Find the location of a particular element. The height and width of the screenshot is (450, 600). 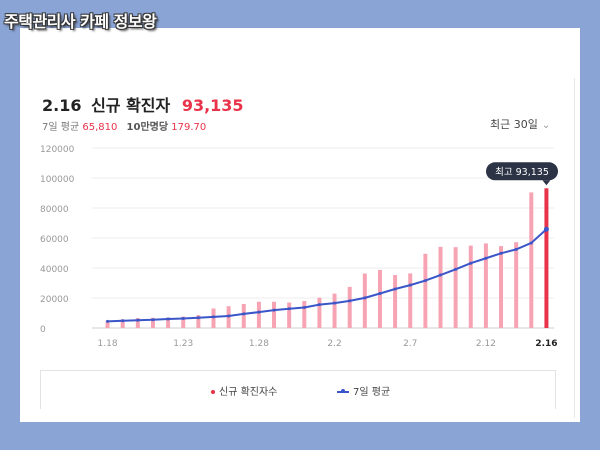

range-select: 최근 30일 ⌄ is located at coordinates (520, 124).